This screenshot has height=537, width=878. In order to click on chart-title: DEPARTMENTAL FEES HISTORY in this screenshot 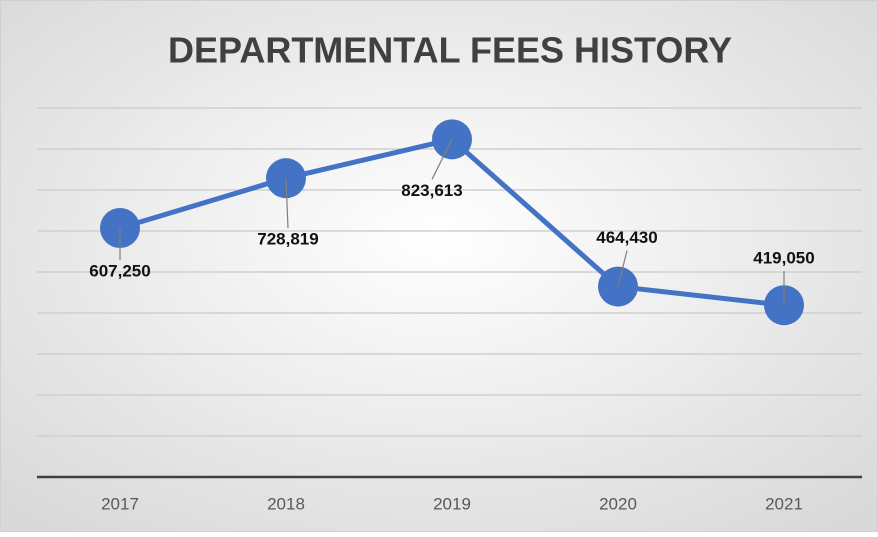, I will do `click(450, 50)`.